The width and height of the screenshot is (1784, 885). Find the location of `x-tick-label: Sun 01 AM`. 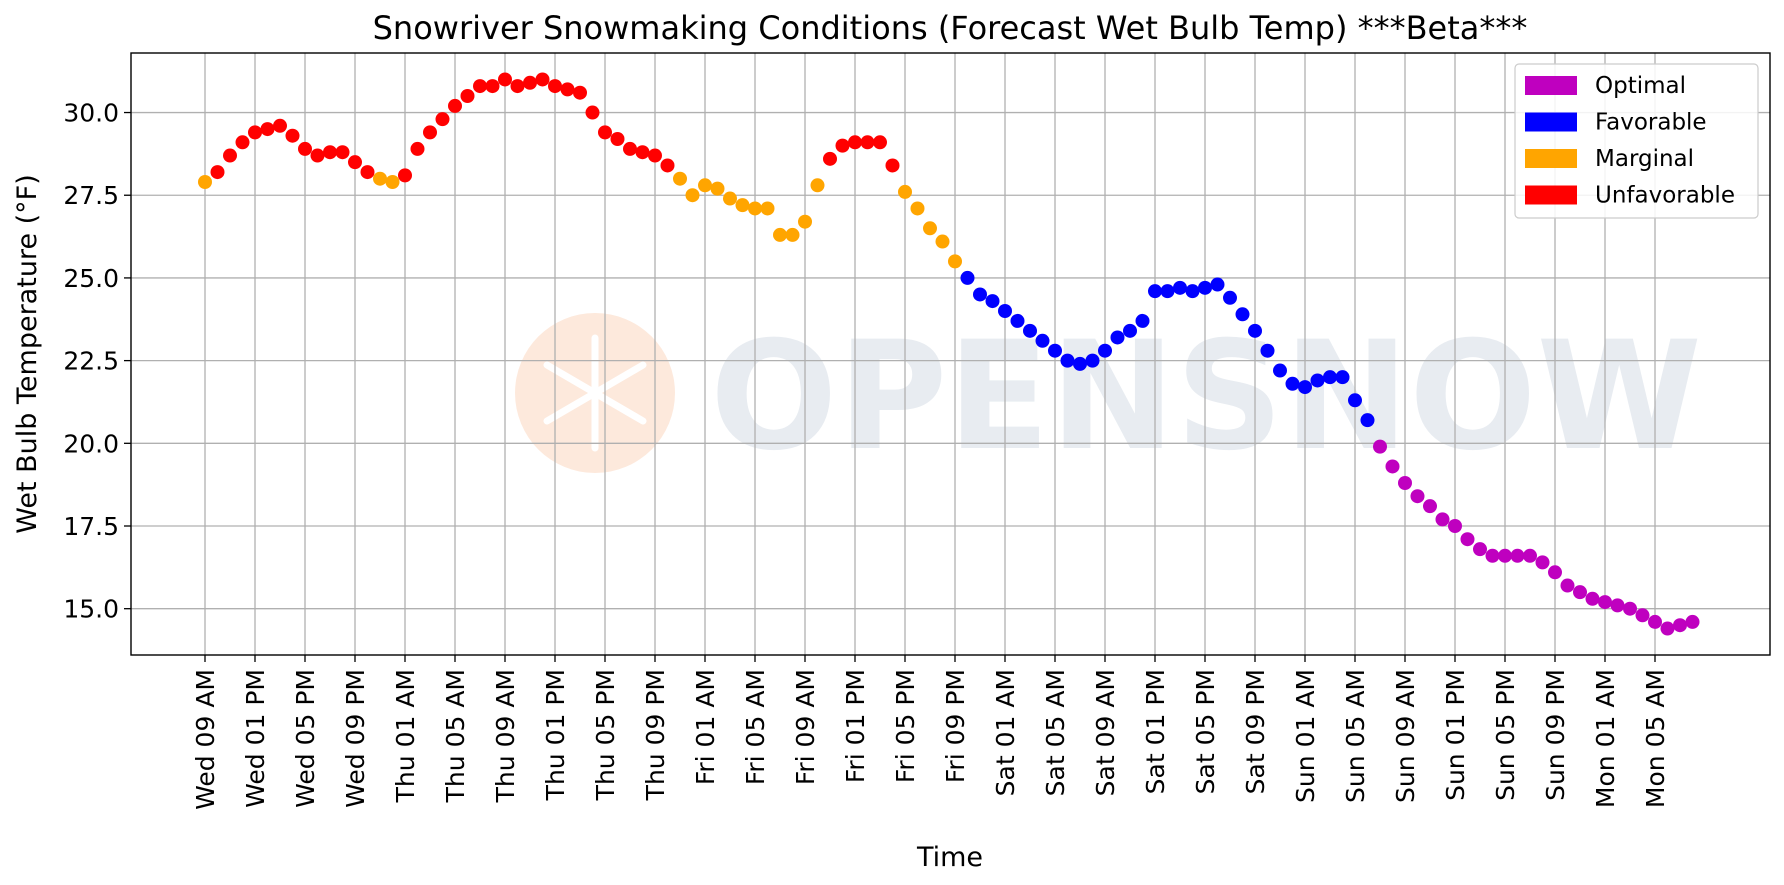

x-tick-label: Sun 01 AM is located at coordinates (1305, 736).